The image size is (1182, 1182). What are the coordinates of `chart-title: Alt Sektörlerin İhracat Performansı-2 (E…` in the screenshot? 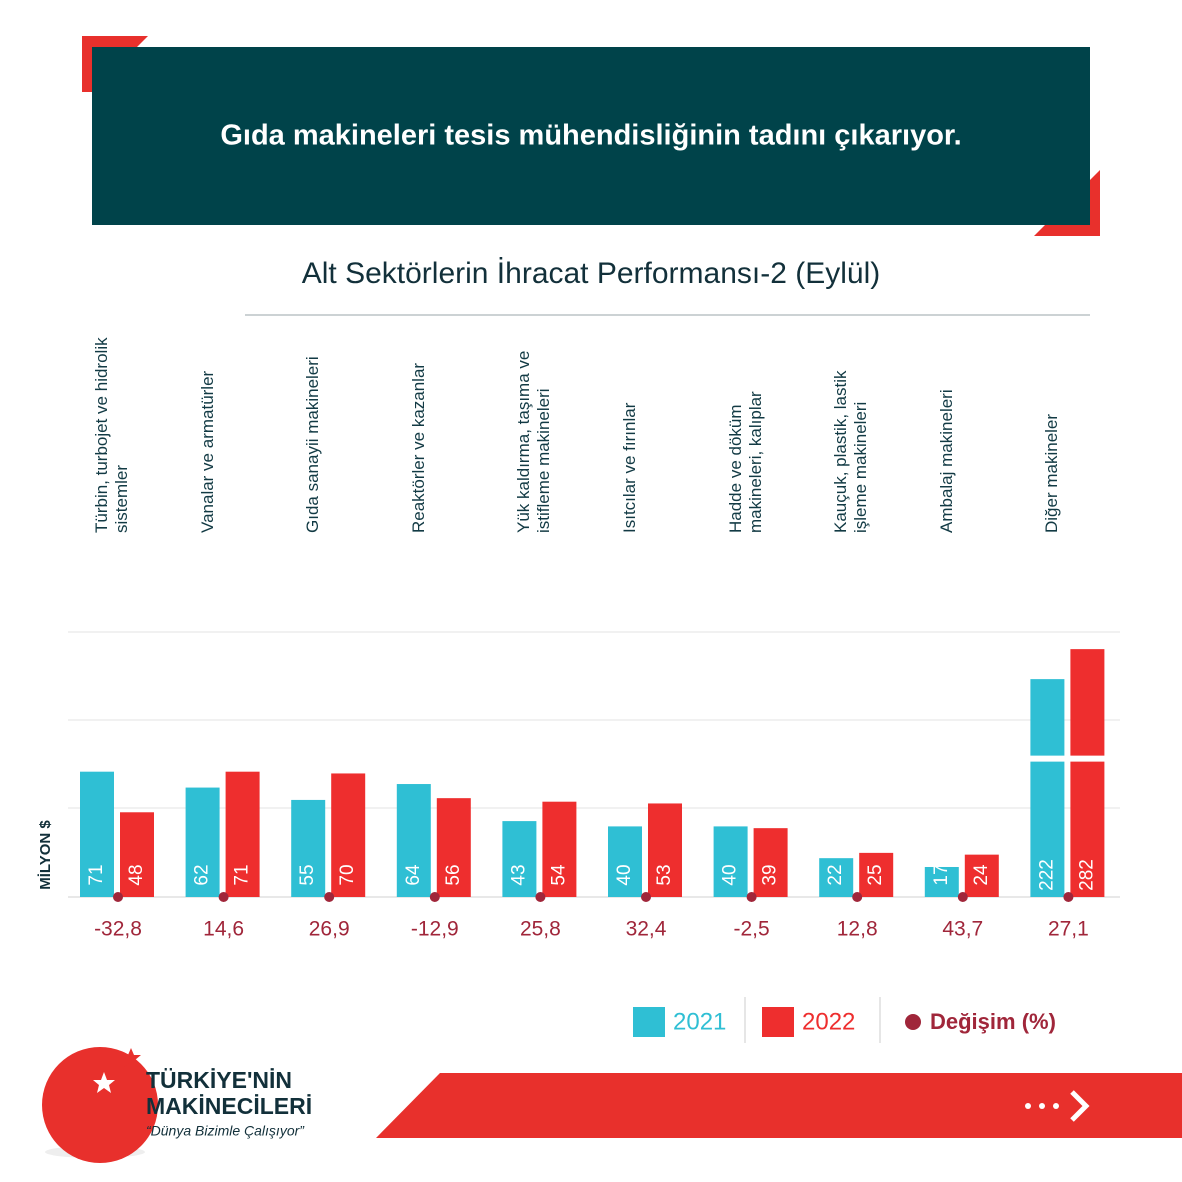 It's located at (591, 273).